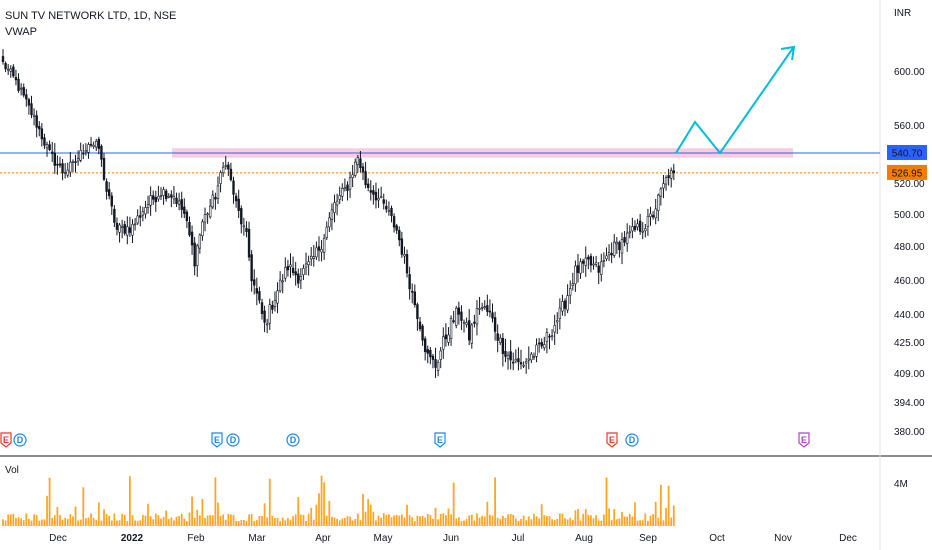 The image size is (932, 550). What do you see at coordinates (453, 538) in the screenshot?
I see `time-axis: Dec 2022 Feb Mar Apr May Jun Jul Aug Sep Oct Nov Dec` at bounding box center [453, 538].